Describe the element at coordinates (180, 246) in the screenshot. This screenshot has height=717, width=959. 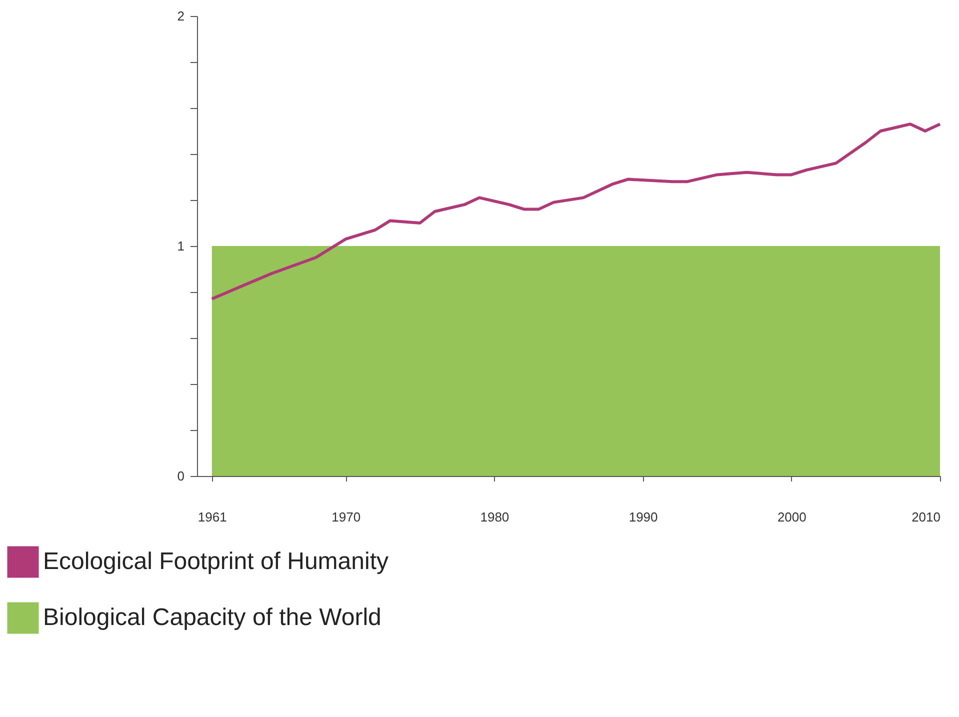
I see `y-tick-label: 1` at that location.